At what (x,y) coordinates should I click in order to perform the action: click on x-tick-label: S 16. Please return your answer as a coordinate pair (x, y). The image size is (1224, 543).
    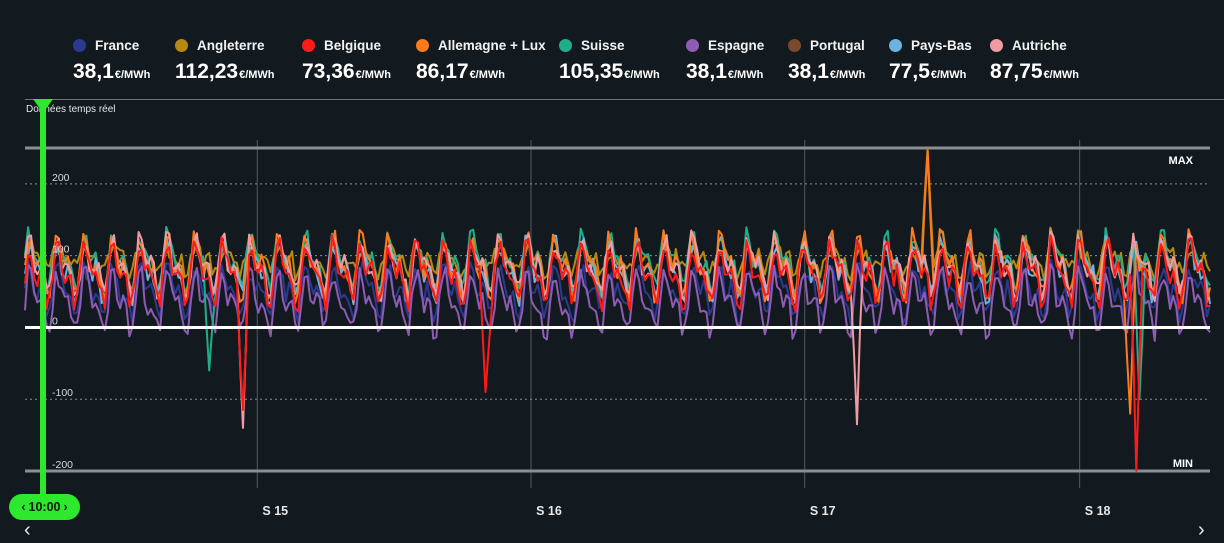
    Looking at the image, I should click on (549, 511).